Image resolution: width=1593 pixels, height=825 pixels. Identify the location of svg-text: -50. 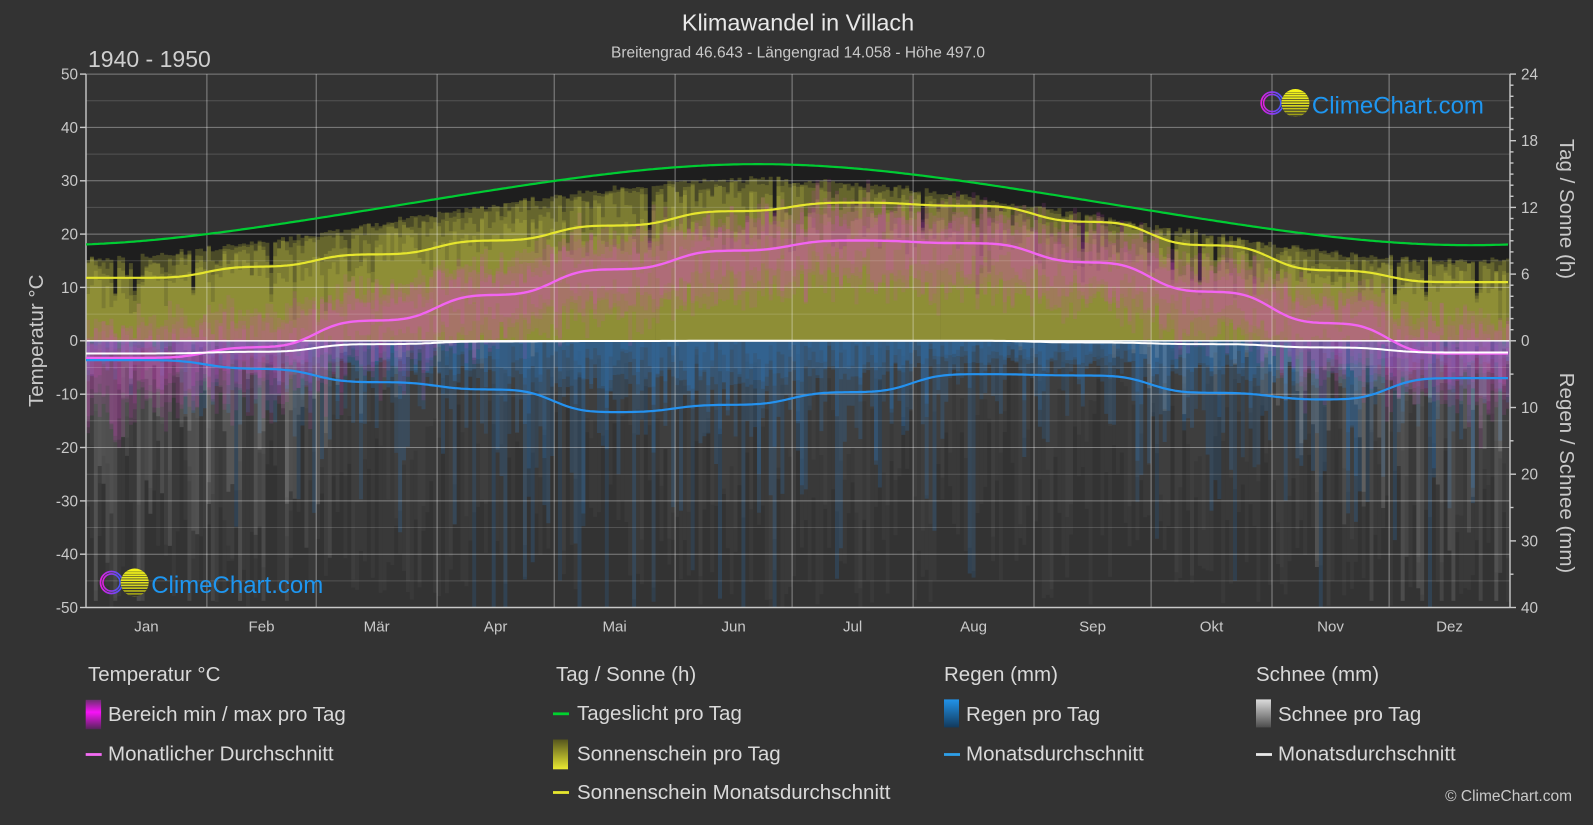
(67, 608).